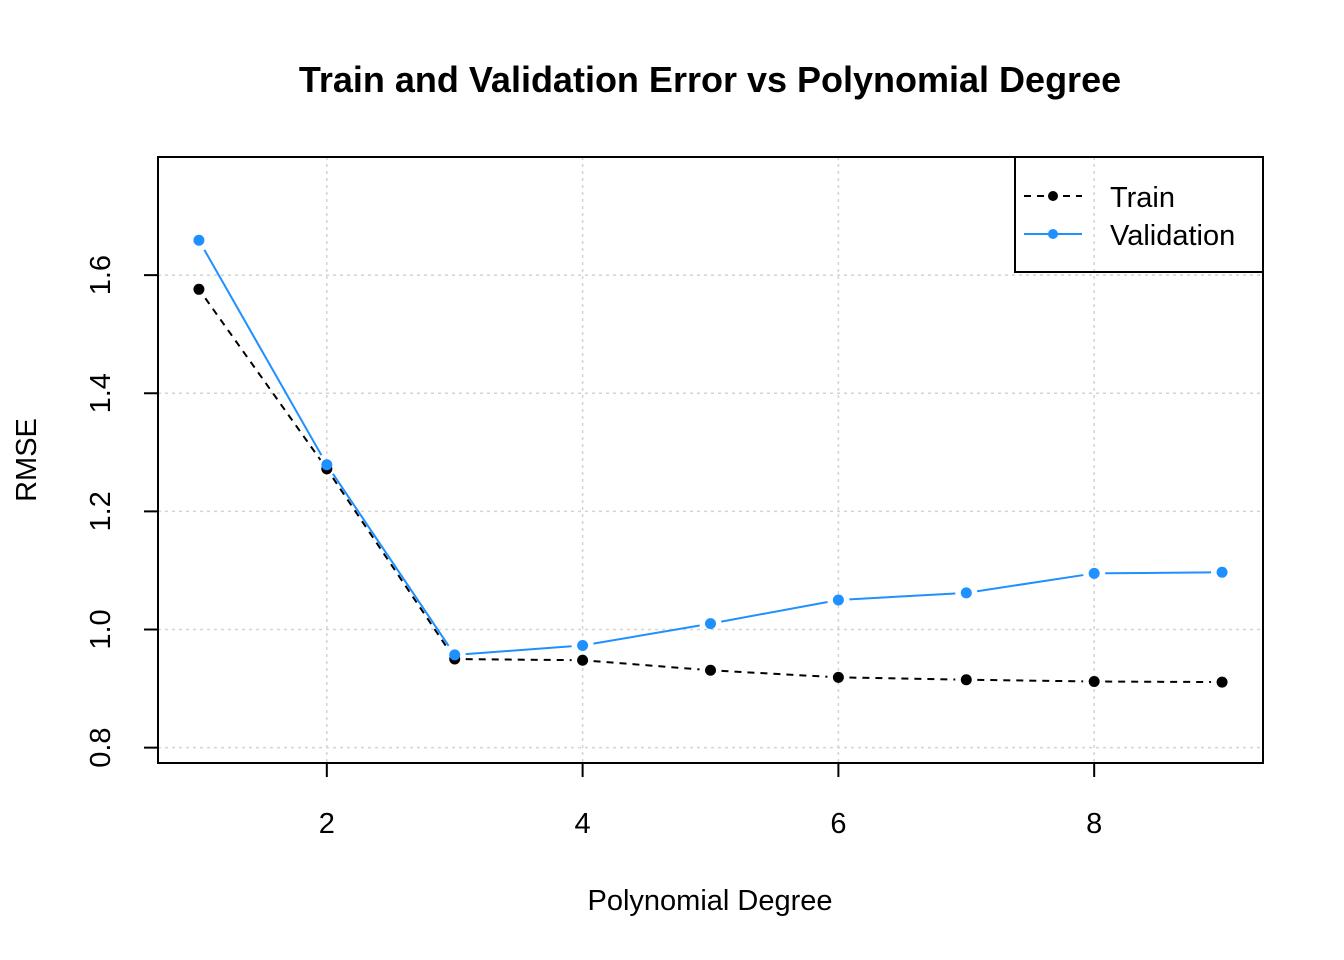  I want to click on legend-box, so click(1139, 214).